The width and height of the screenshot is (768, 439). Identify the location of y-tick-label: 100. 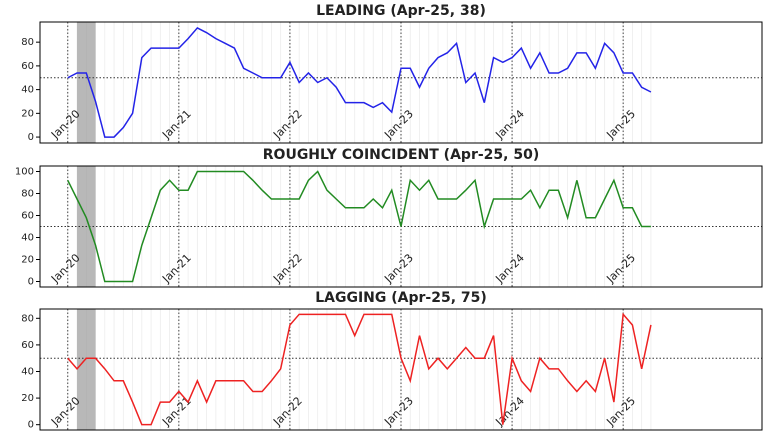
(24, 172).